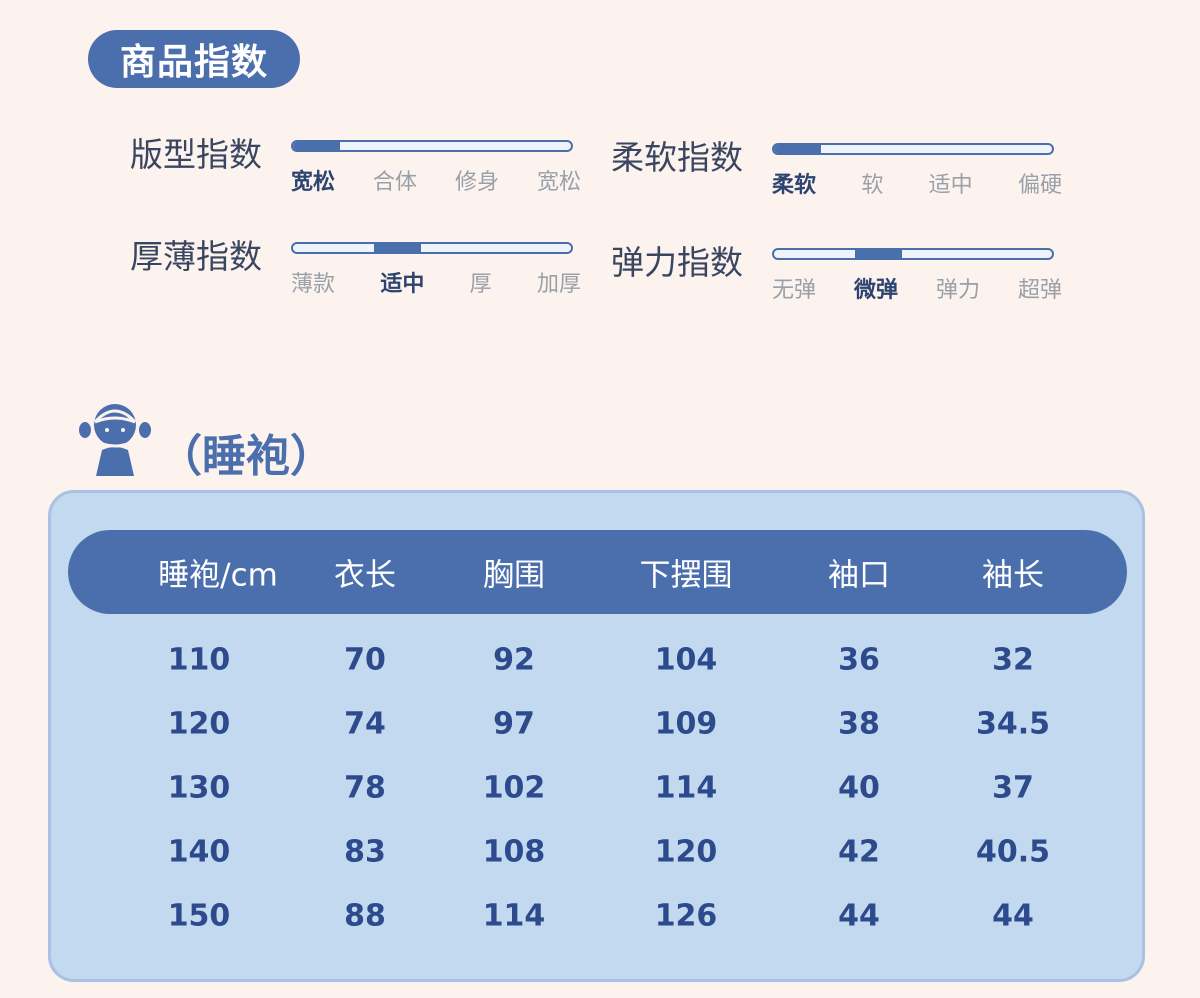  I want to click on column-header: 衣长, so click(365, 575).